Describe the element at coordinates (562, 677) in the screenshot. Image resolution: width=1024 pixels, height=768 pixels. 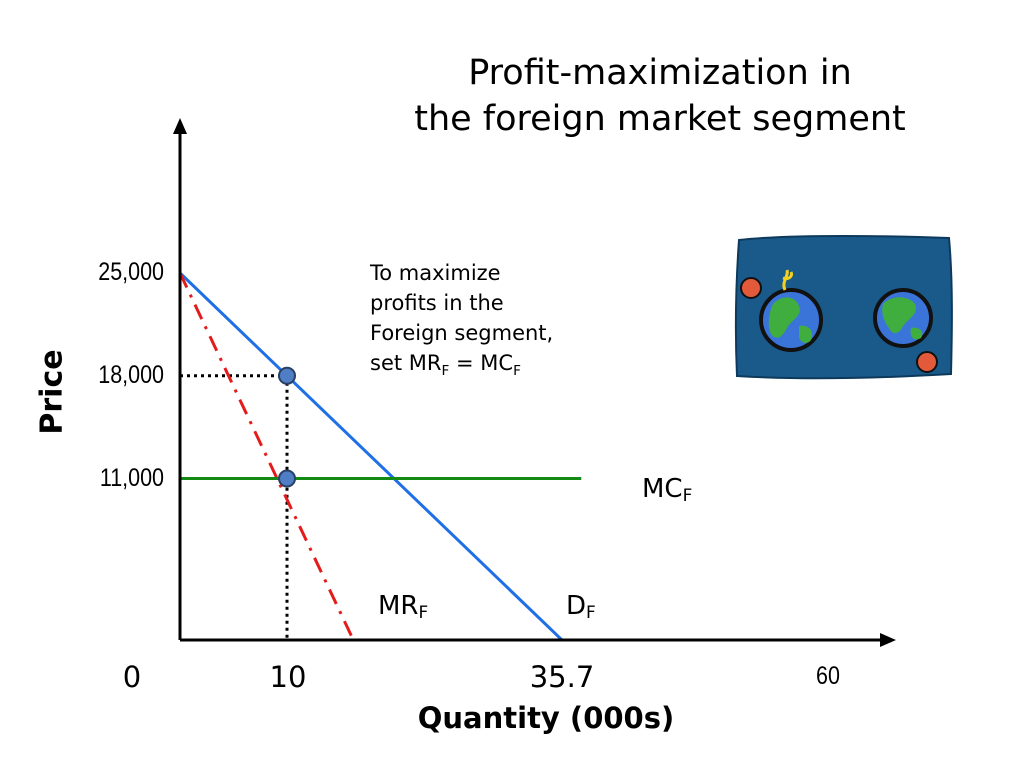
I see `x-tick-label: 35.7` at that location.